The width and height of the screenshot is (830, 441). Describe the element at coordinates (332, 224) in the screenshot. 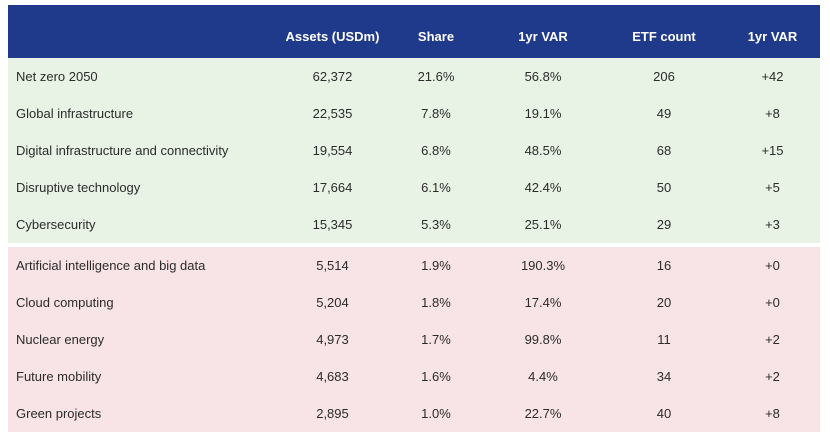

I see `cell-assets: 15,345` at that location.